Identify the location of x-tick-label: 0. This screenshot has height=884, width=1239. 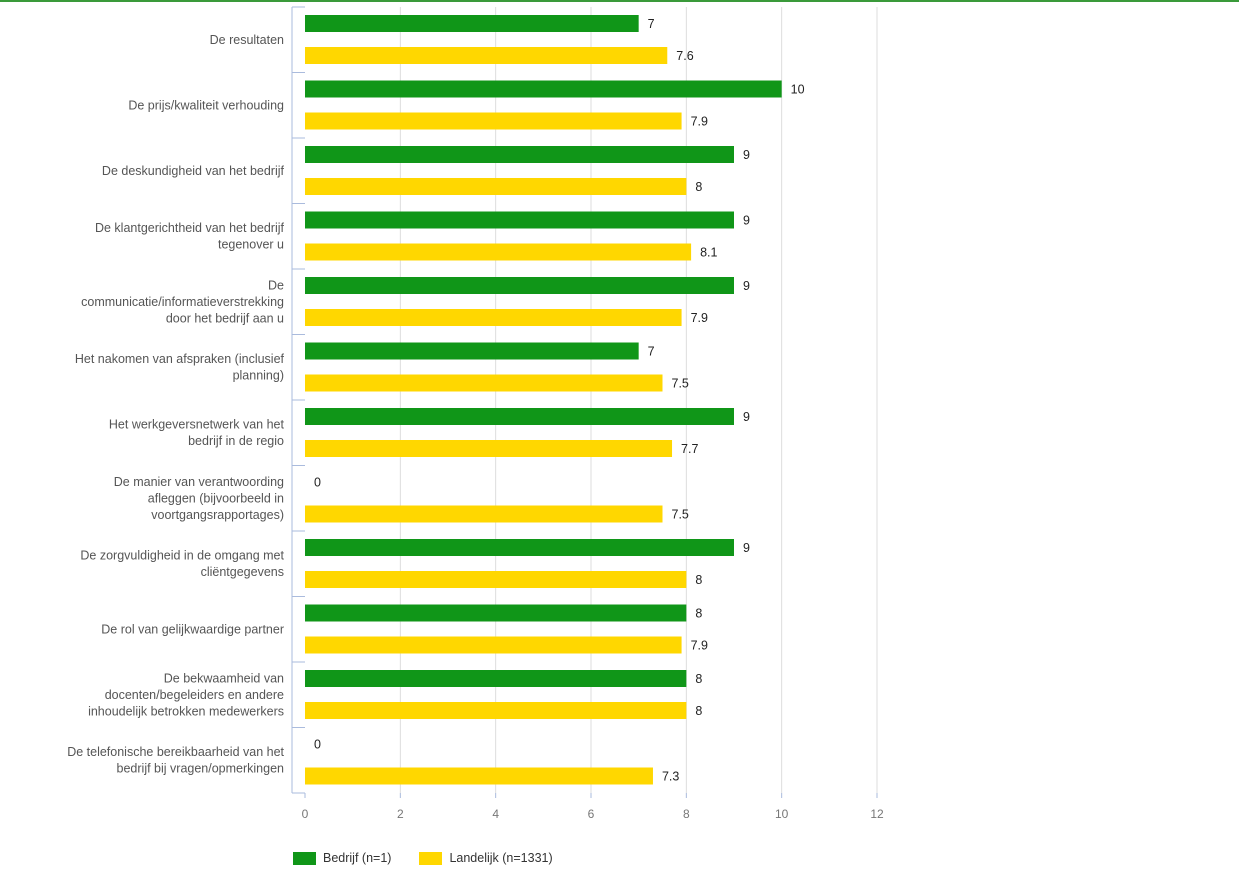
(305, 814).